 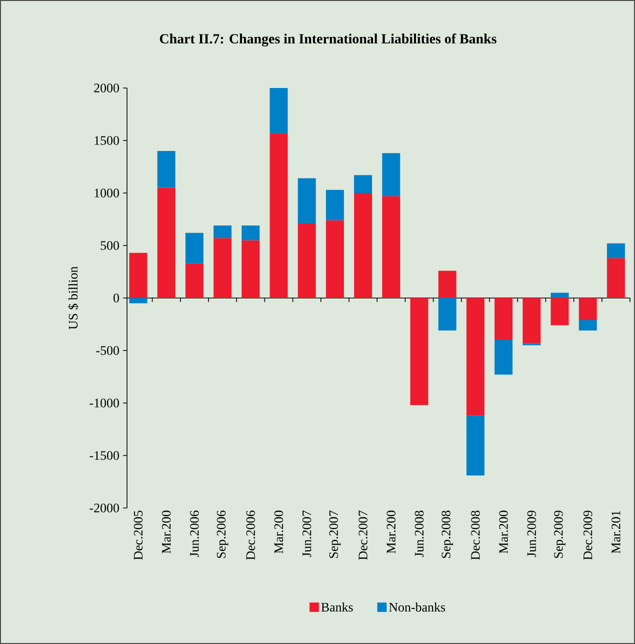 I want to click on x-tick-label: Sep.2009, so click(x=560, y=534).